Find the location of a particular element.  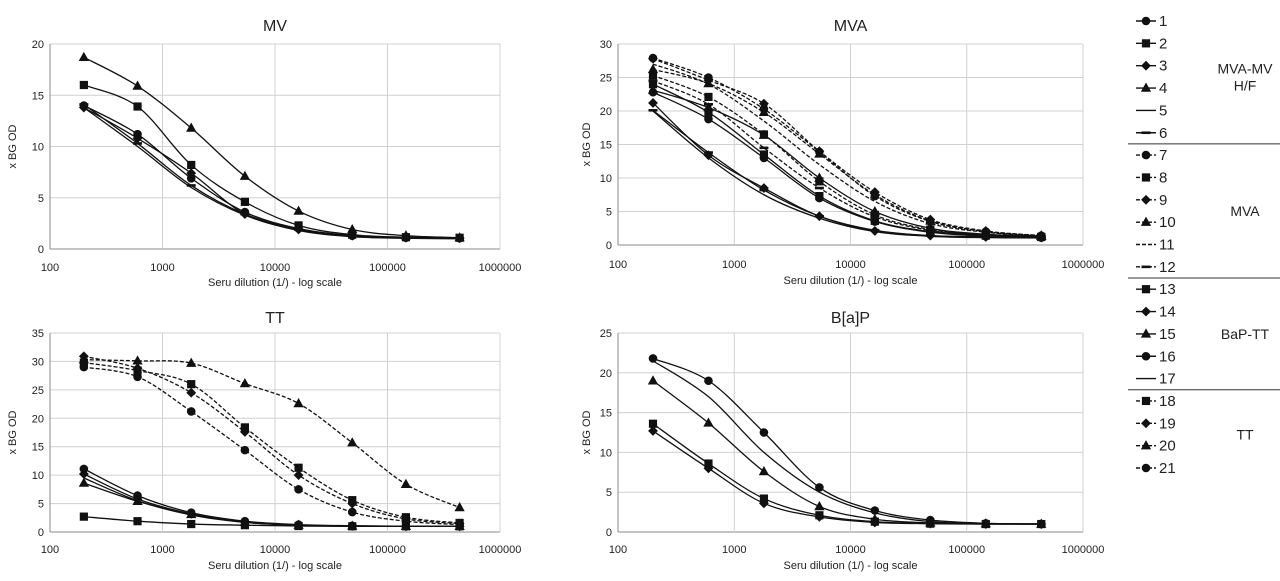

legend-item-11: 11 is located at coordinates (1155, 245).